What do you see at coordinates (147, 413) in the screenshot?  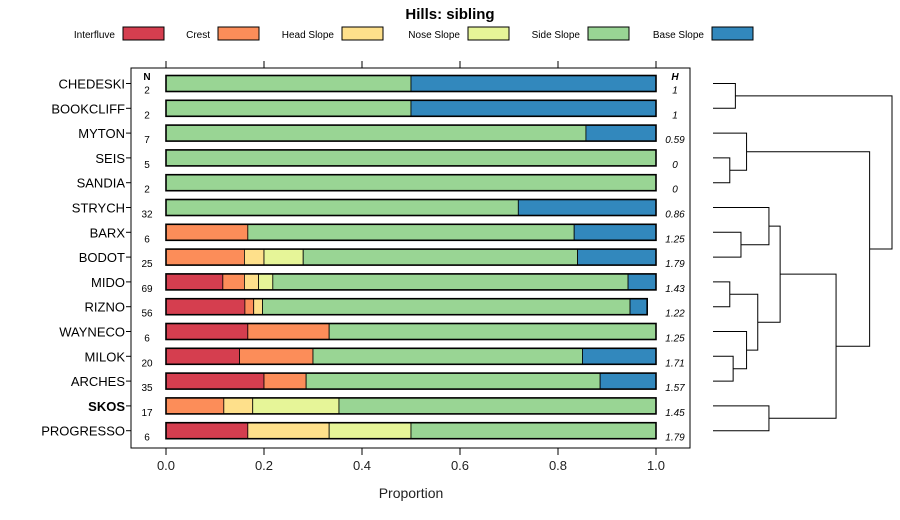 I see `n-count-skos: 17` at bounding box center [147, 413].